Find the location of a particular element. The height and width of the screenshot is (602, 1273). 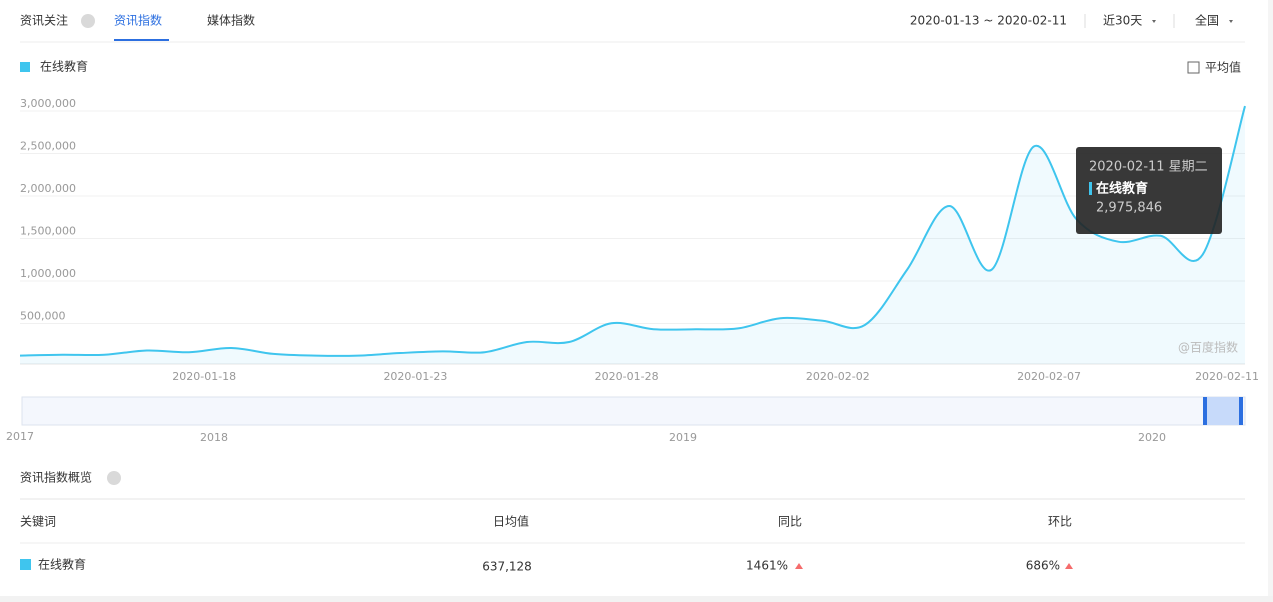

table-cell: 686% is located at coordinates (1043, 566).